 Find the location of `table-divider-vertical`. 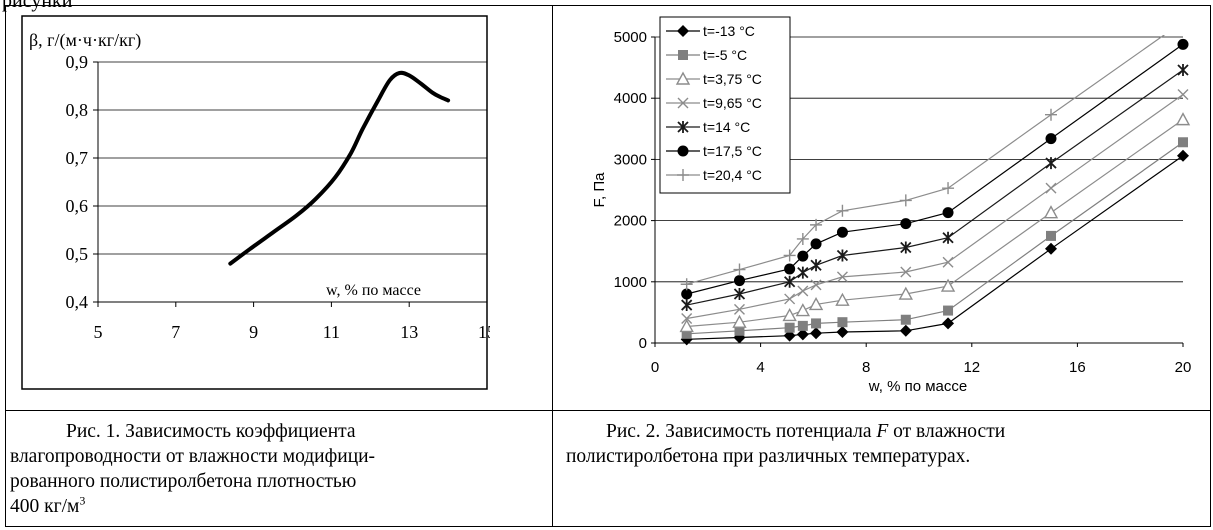

table-divider-vertical is located at coordinates (552, 265).